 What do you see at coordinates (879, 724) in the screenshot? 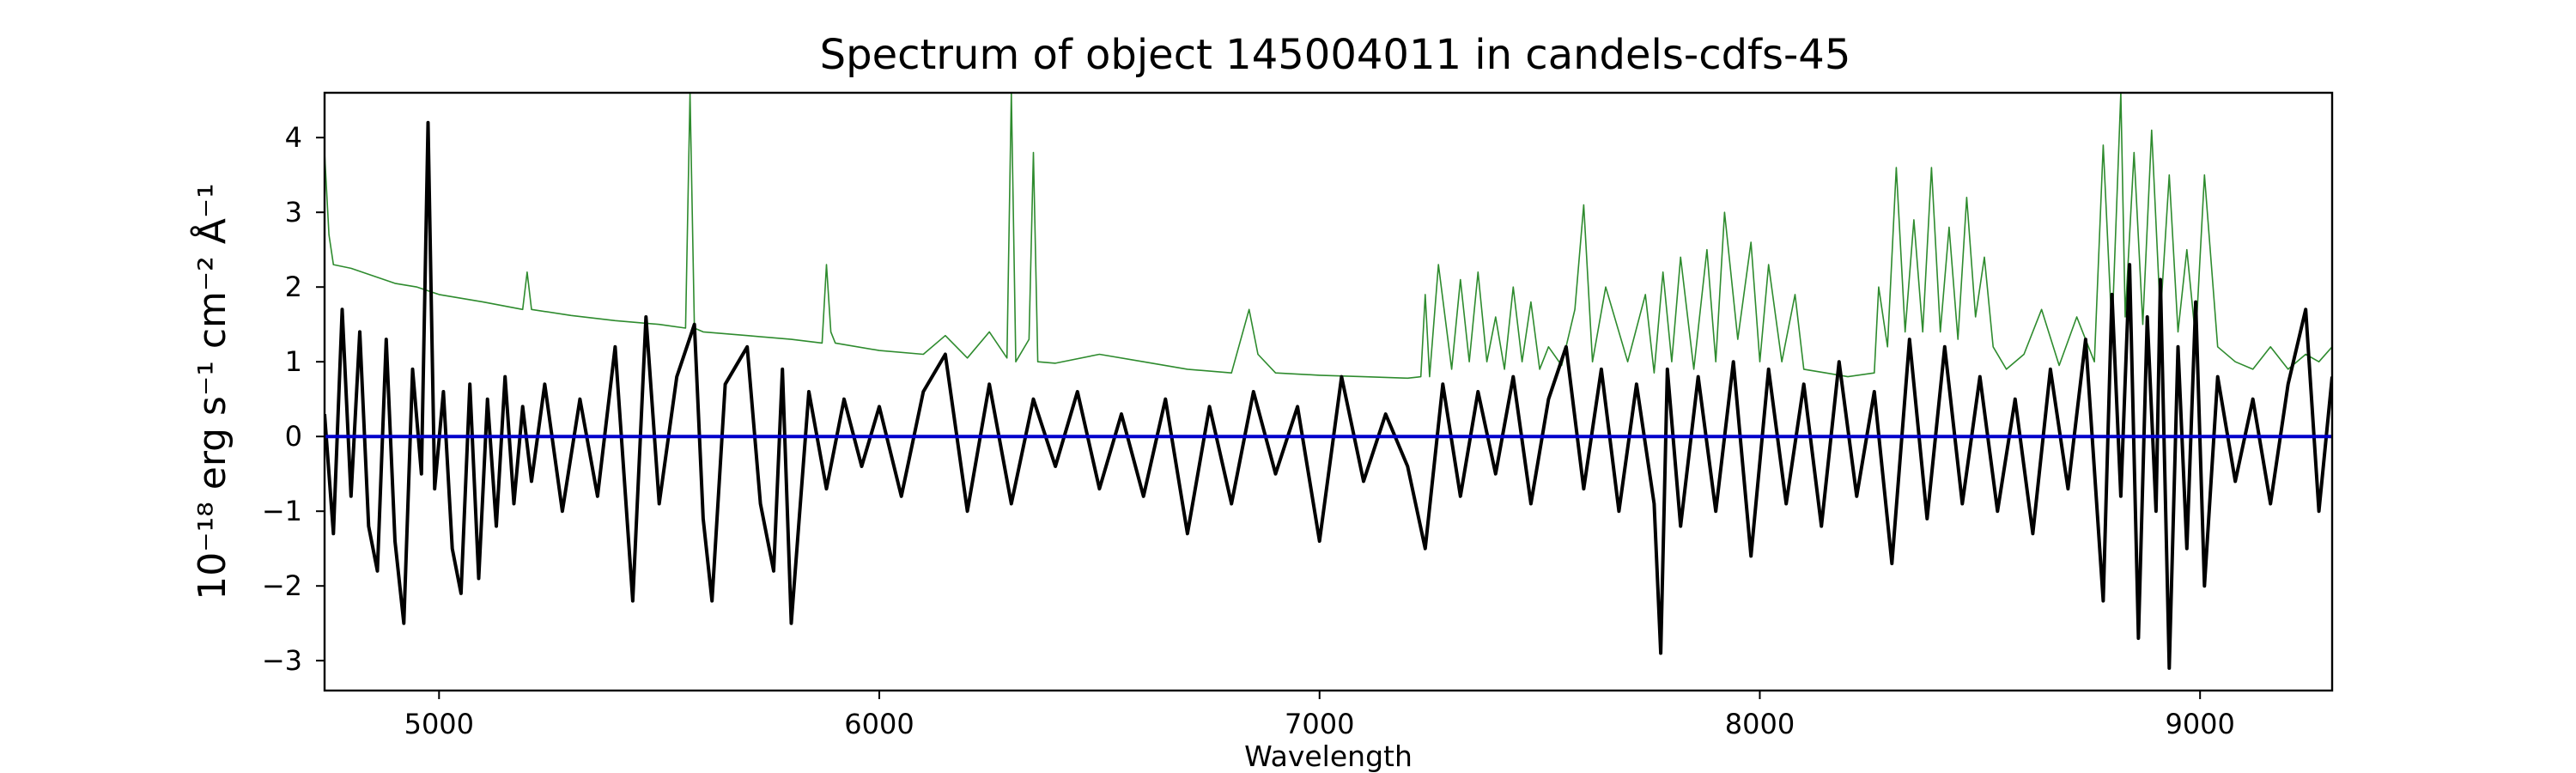
I see `x-tick-label: 6000` at bounding box center [879, 724].